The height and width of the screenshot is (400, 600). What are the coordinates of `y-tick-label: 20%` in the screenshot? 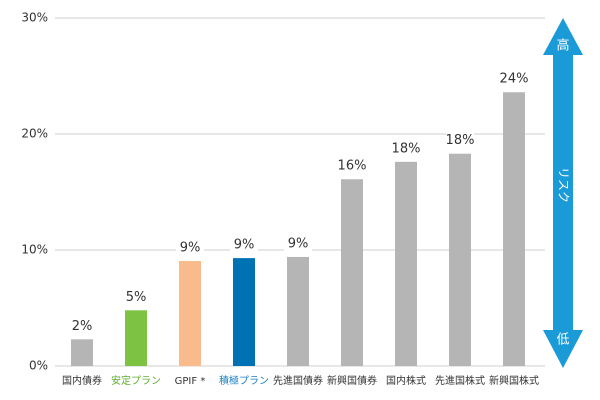 It's located at (34, 134).